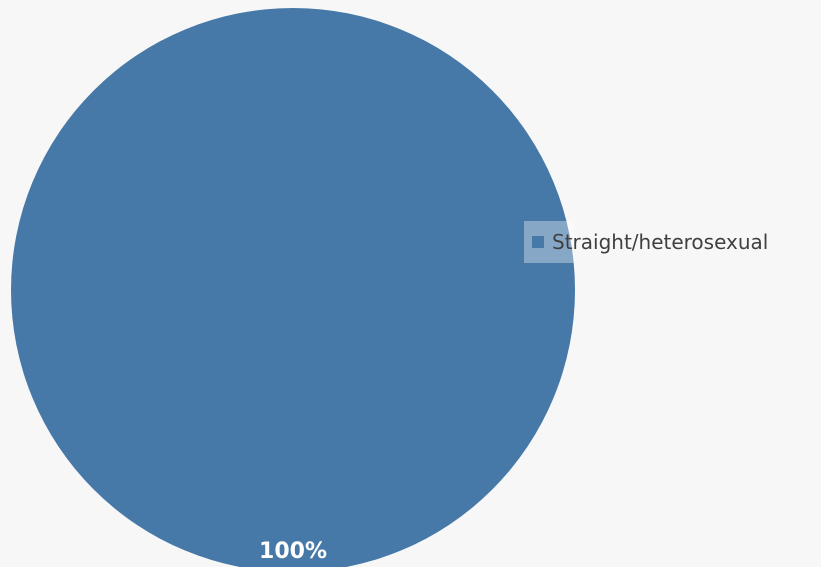  What do you see at coordinates (538, 242) in the screenshot?
I see `legend-swatch-straight-heterosexual` at bounding box center [538, 242].